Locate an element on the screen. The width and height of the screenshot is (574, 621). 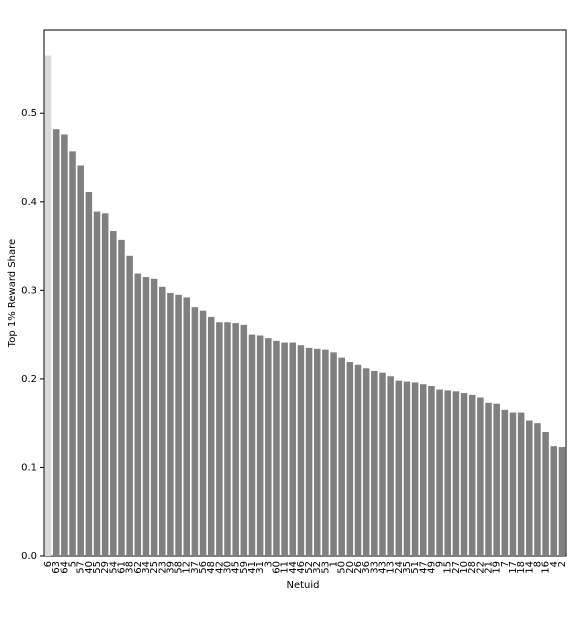
x-tick-label: 39 is located at coordinates (170, 567).